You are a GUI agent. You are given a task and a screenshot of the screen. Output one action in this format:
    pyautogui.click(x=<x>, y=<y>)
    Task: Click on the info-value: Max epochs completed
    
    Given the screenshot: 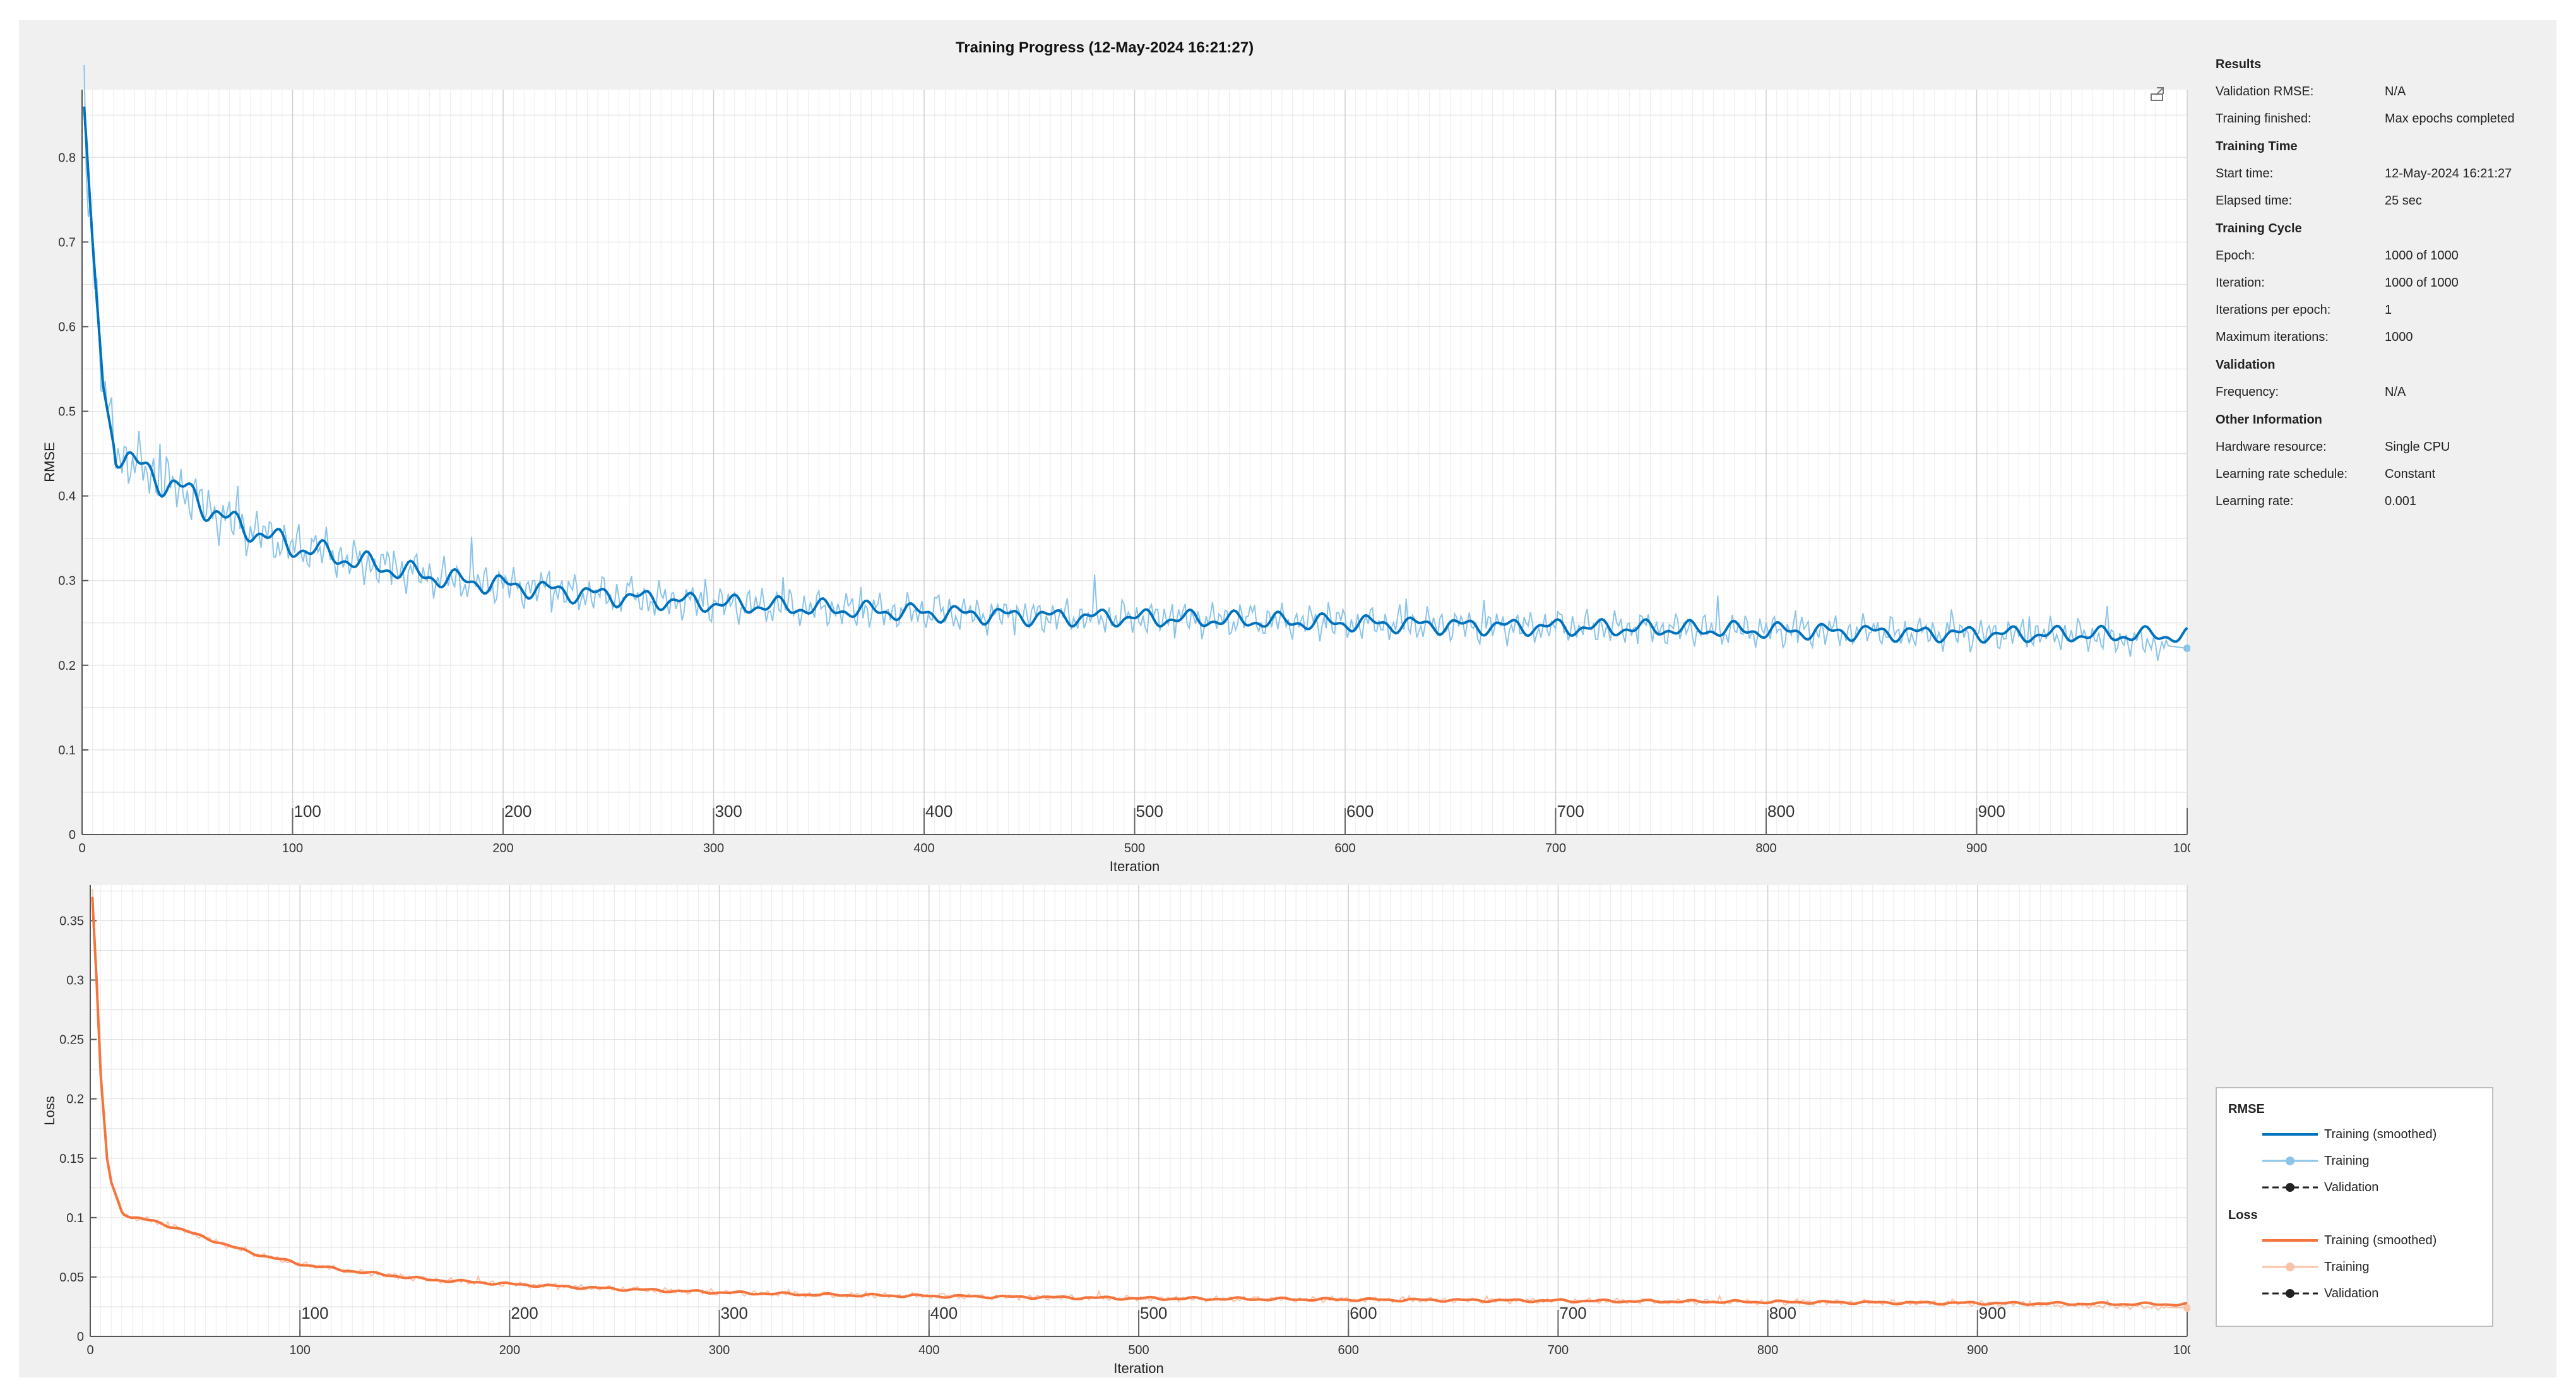 What is the action you would take?
    pyautogui.click(x=2450, y=119)
    